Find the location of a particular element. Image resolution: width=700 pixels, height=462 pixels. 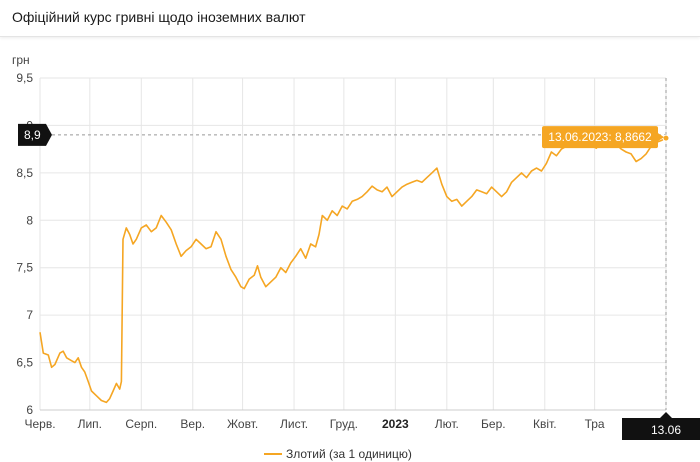

x-tick-label: Квіт. is located at coordinates (545, 424).